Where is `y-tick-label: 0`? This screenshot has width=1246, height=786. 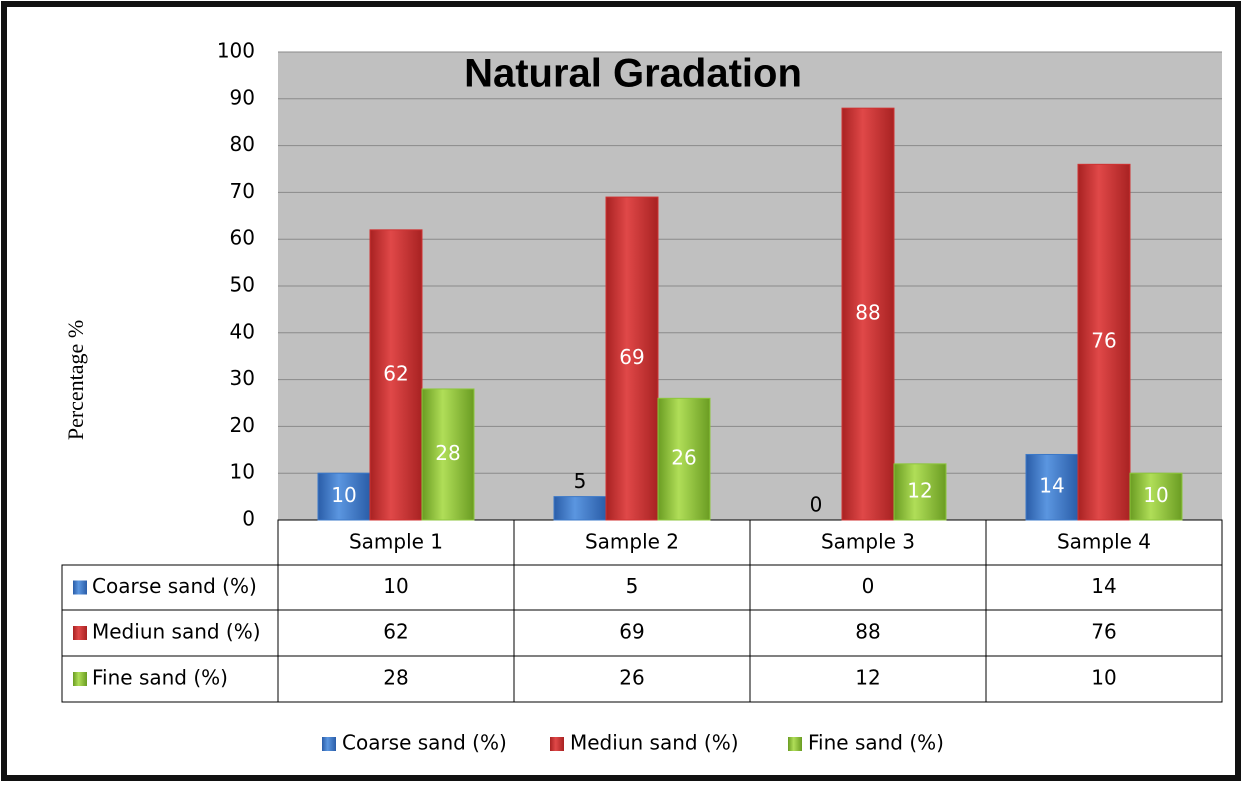 y-tick-label: 0 is located at coordinates (248, 519).